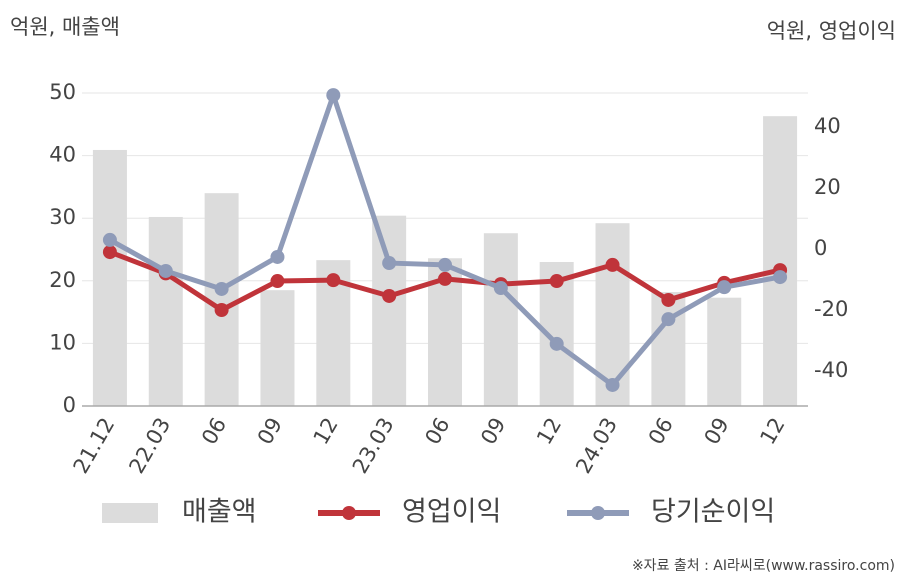 The height and width of the screenshot is (580, 908). I want to click on legend-label: 당기순이익, so click(713, 512).